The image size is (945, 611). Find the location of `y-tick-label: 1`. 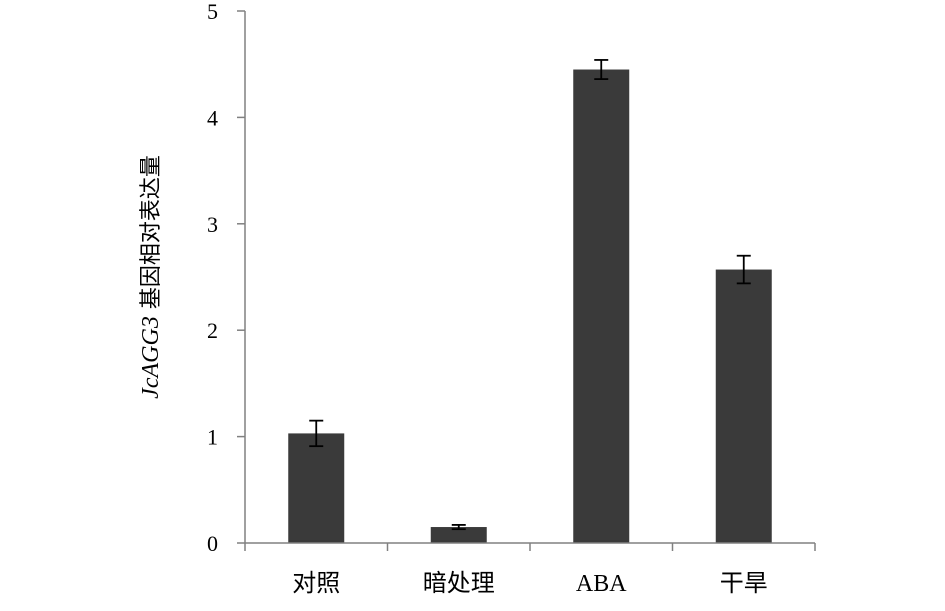

y-tick-label: 1 is located at coordinates (212, 437).